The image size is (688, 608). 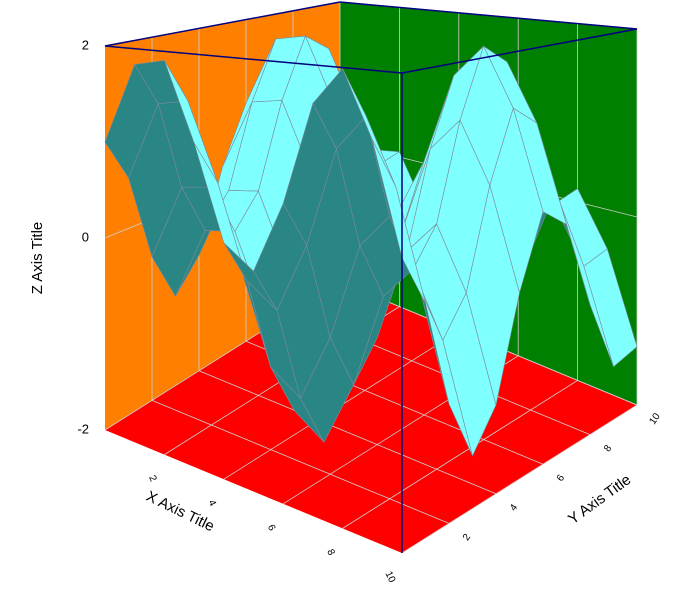 I want to click on y-tick-label: 6, so click(x=561, y=477).